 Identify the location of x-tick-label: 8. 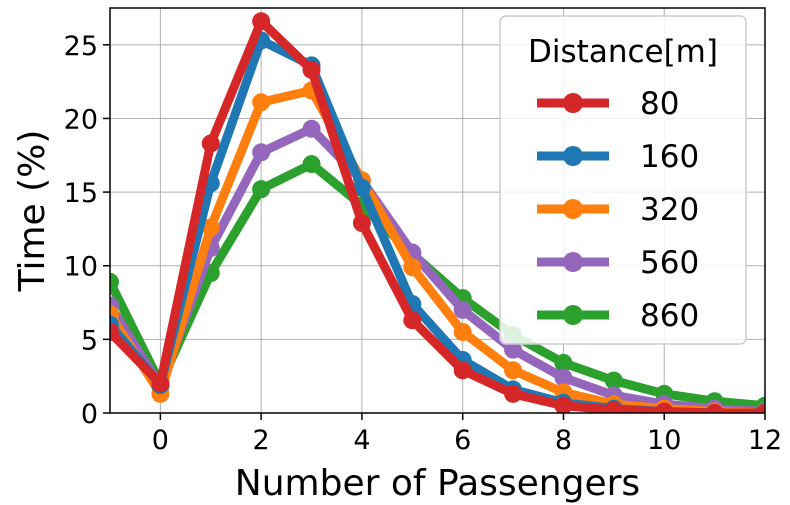
(563, 440).